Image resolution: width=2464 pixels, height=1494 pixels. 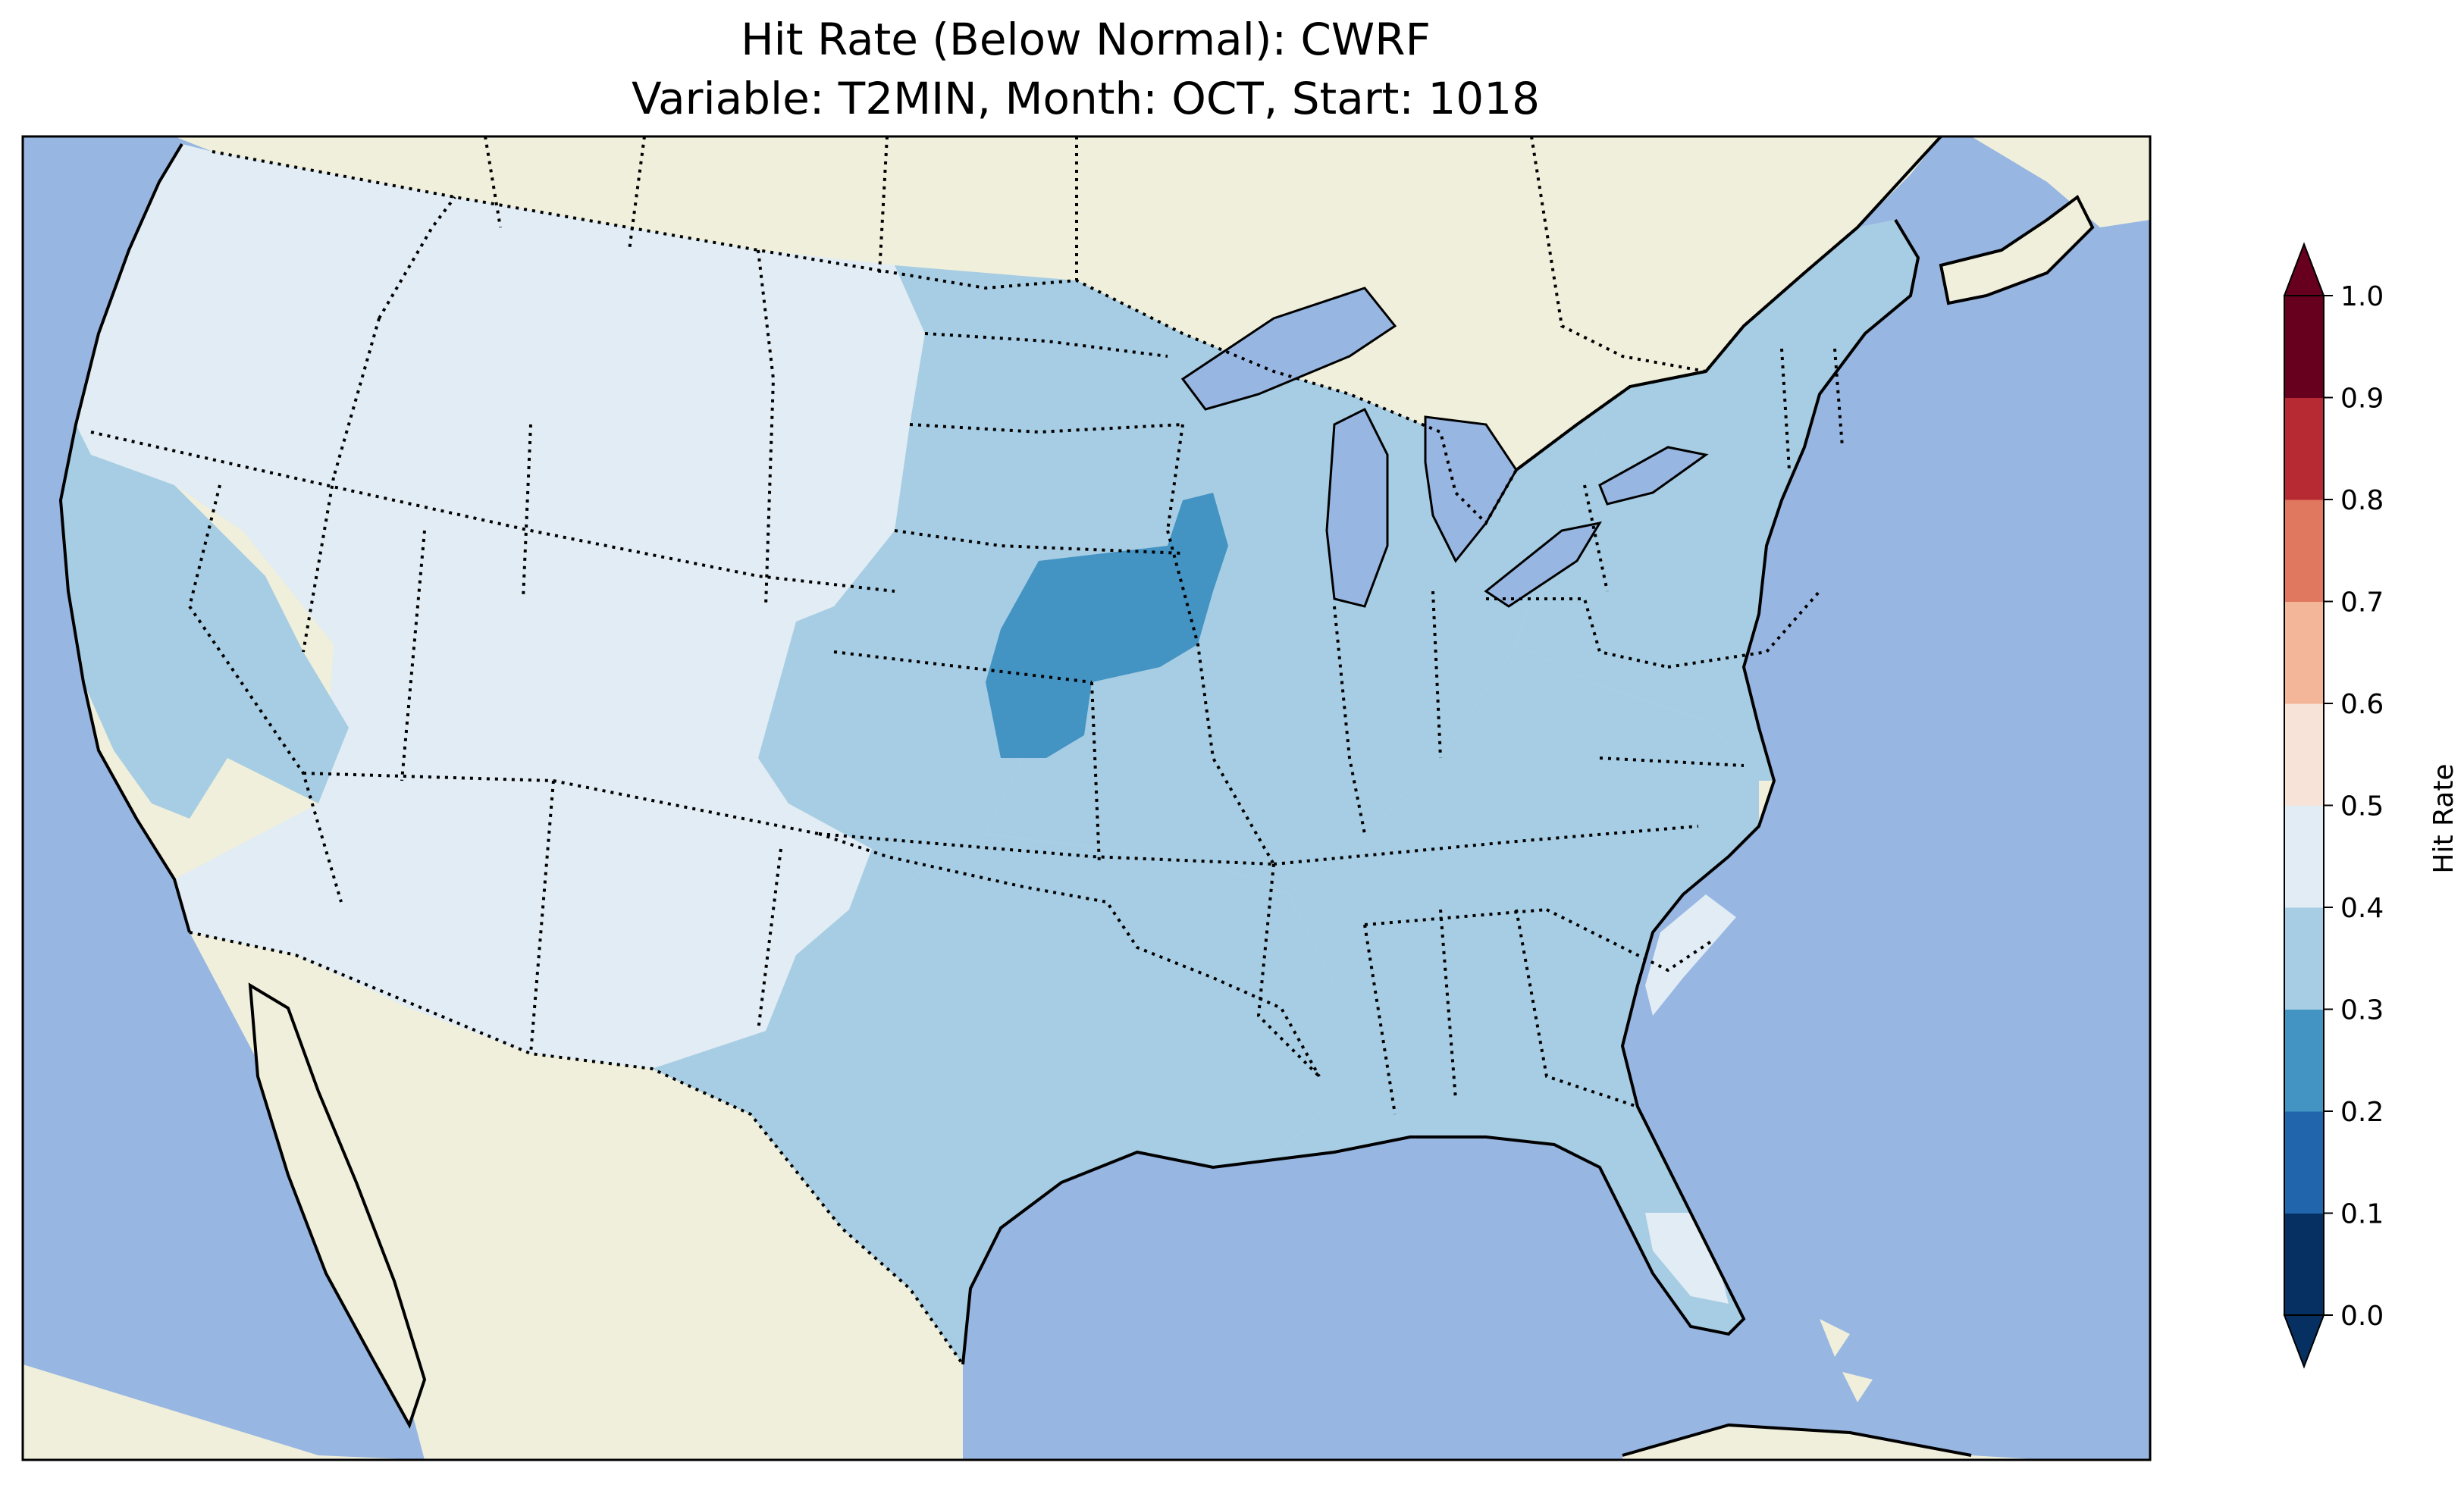 I want to click on great-lakes, so click(x=1444, y=447).